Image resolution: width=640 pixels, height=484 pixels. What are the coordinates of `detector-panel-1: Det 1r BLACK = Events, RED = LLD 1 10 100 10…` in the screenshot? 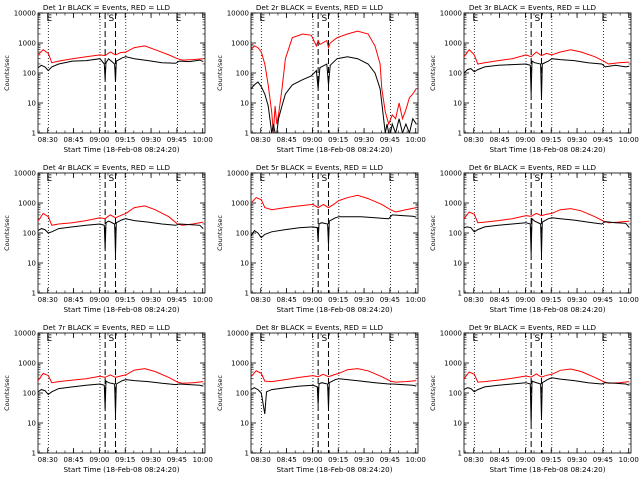 It's located at (106, 80).